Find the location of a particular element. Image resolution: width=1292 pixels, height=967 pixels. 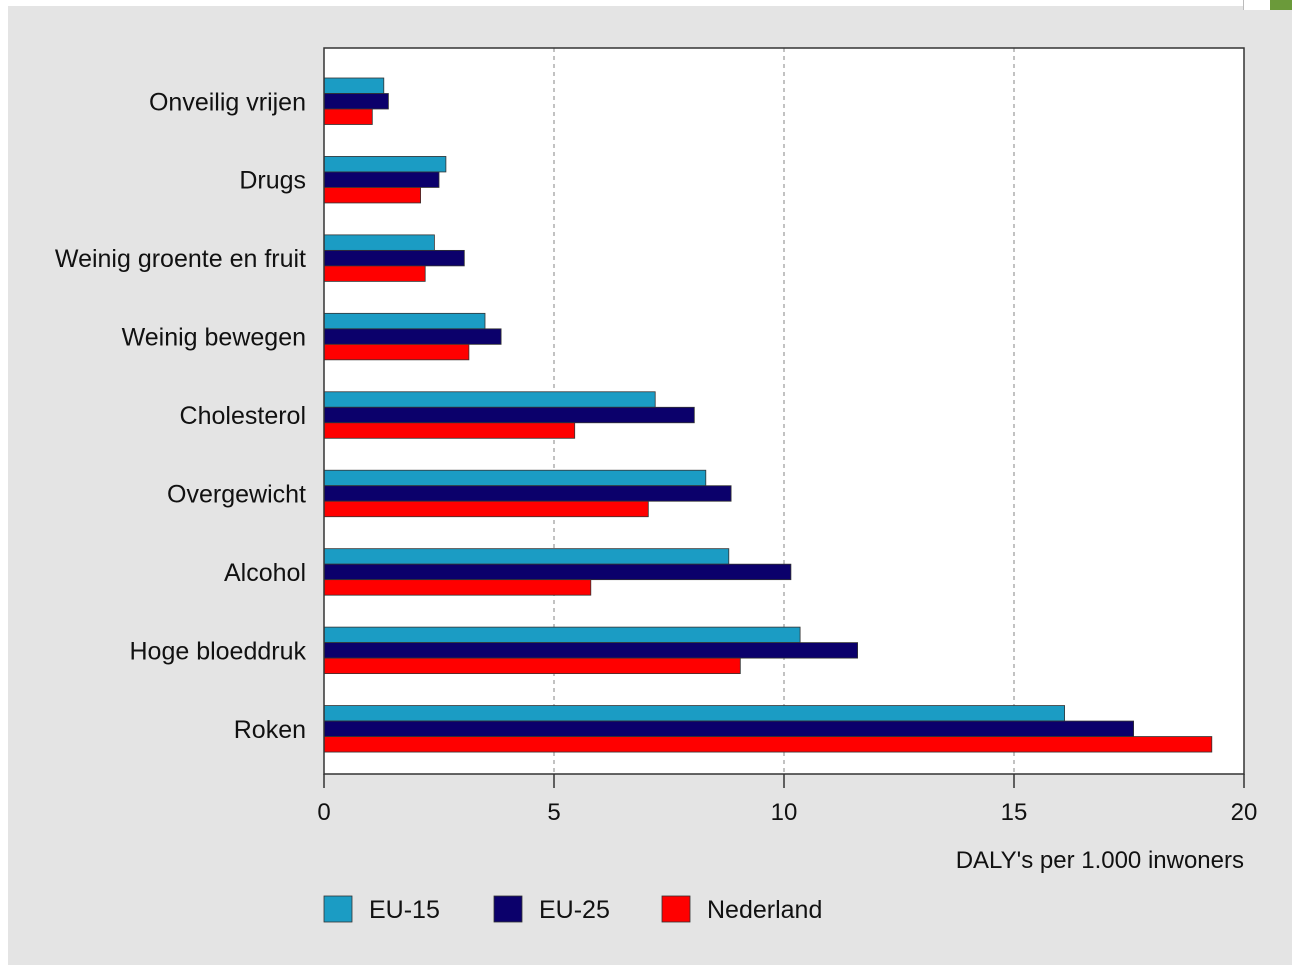

category-label: Hoge bloeddruk is located at coordinates (217, 651).